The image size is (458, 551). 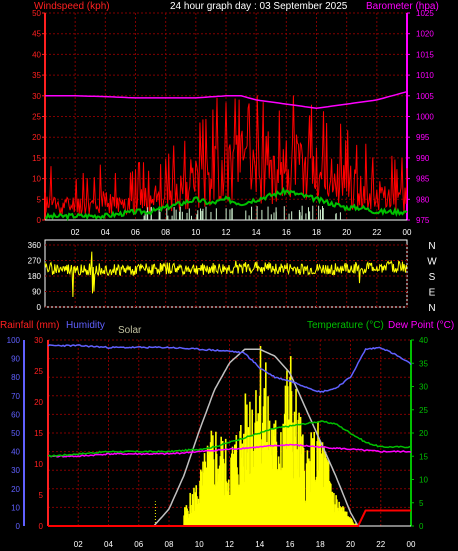 What do you see at coordinates (320, 544) in the screenshot?
I see `temp-x-tick-label: 18` at bounding box center [320, 544].